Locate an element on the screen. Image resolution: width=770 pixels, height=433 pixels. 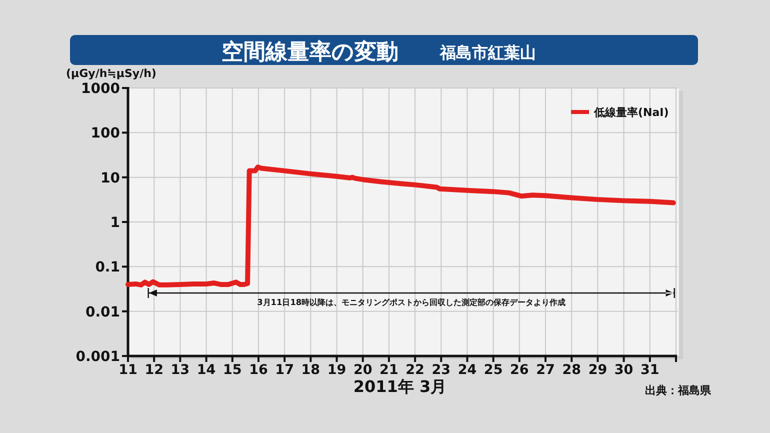
x-tick-label: 27 is located at coordinates (545, 370).